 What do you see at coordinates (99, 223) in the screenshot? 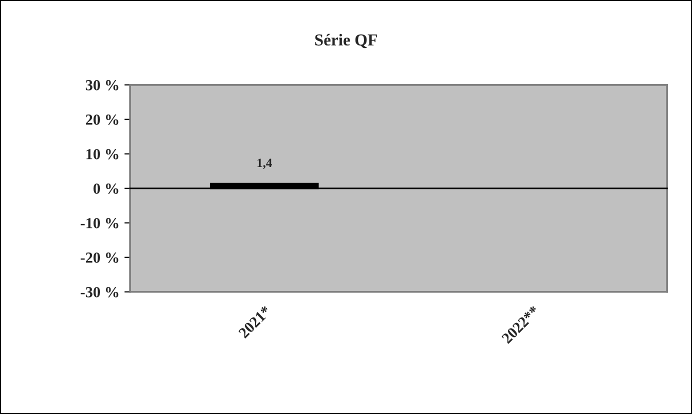
I see `y-tick-label: -10 %` at bounding box center [99, 223].